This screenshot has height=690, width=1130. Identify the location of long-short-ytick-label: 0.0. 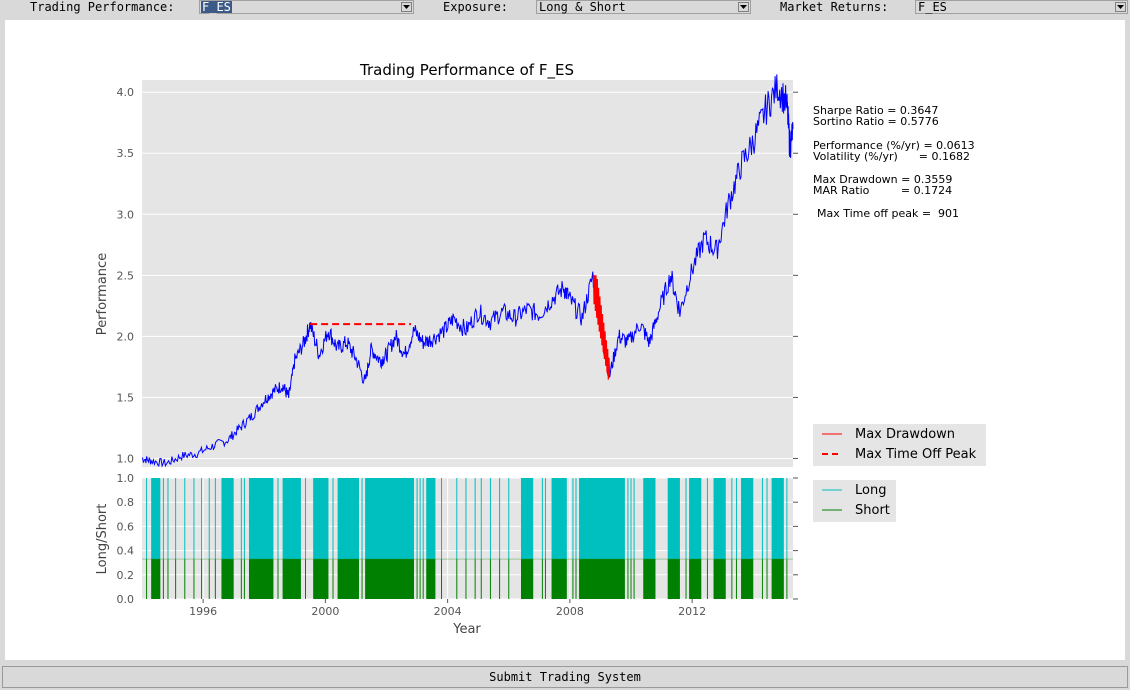
(126, 599).